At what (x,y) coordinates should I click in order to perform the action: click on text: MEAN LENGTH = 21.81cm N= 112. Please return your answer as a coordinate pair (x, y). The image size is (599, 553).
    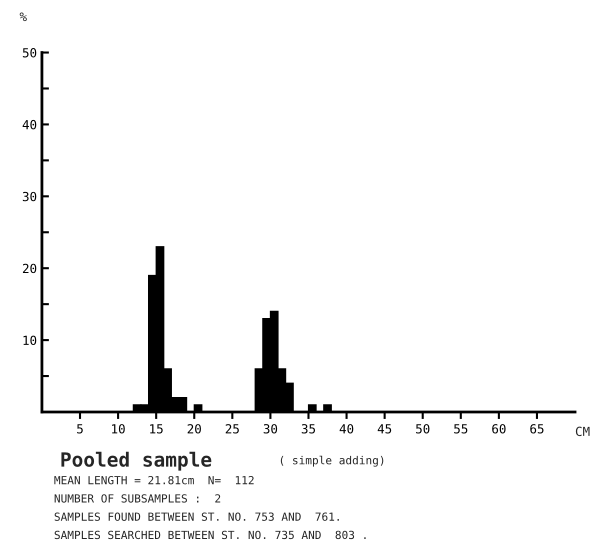
    Looking at the image, I should click on (154, 480).